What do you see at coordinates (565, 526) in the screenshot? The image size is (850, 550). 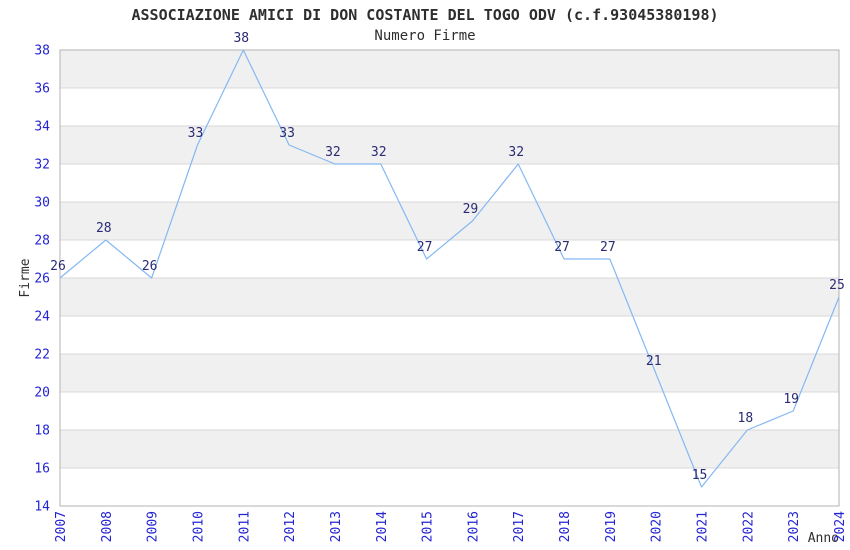 I see `x-tick-label: 2018` at bounding box center [565, 526].